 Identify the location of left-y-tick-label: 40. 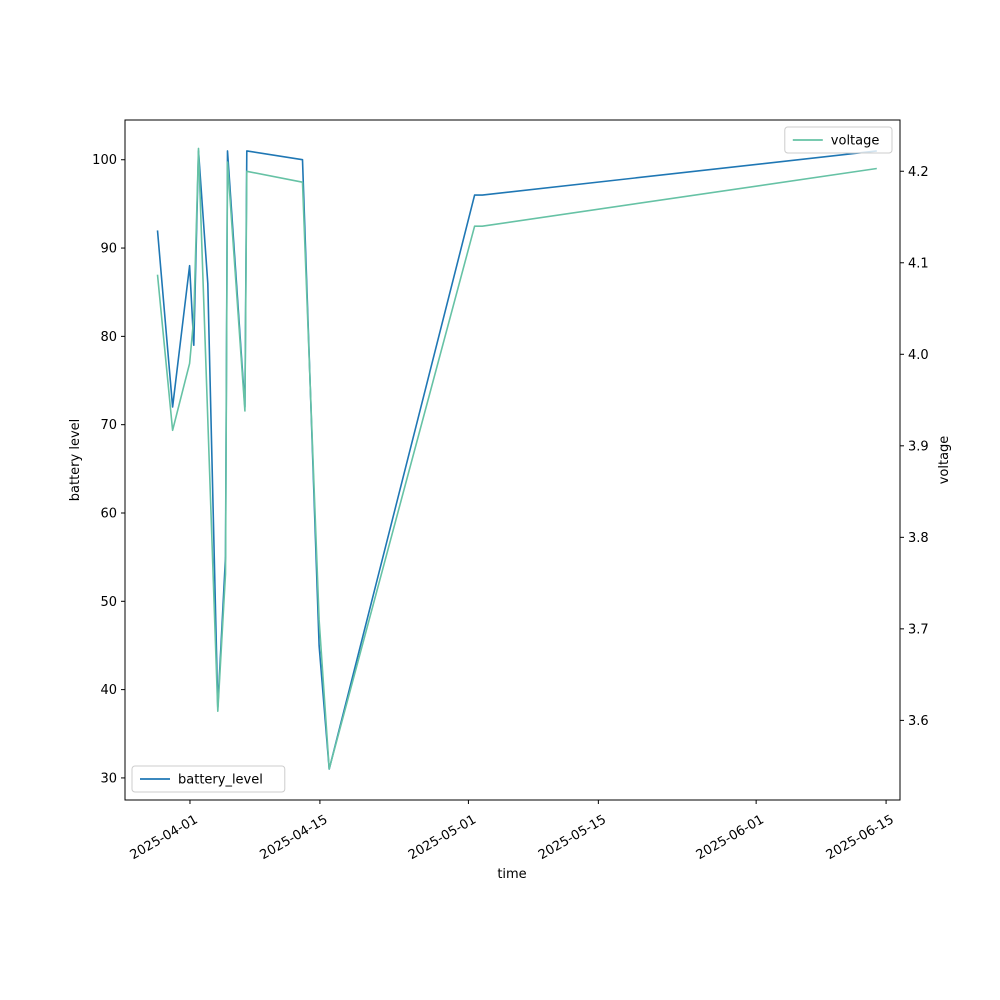
(108, 690).